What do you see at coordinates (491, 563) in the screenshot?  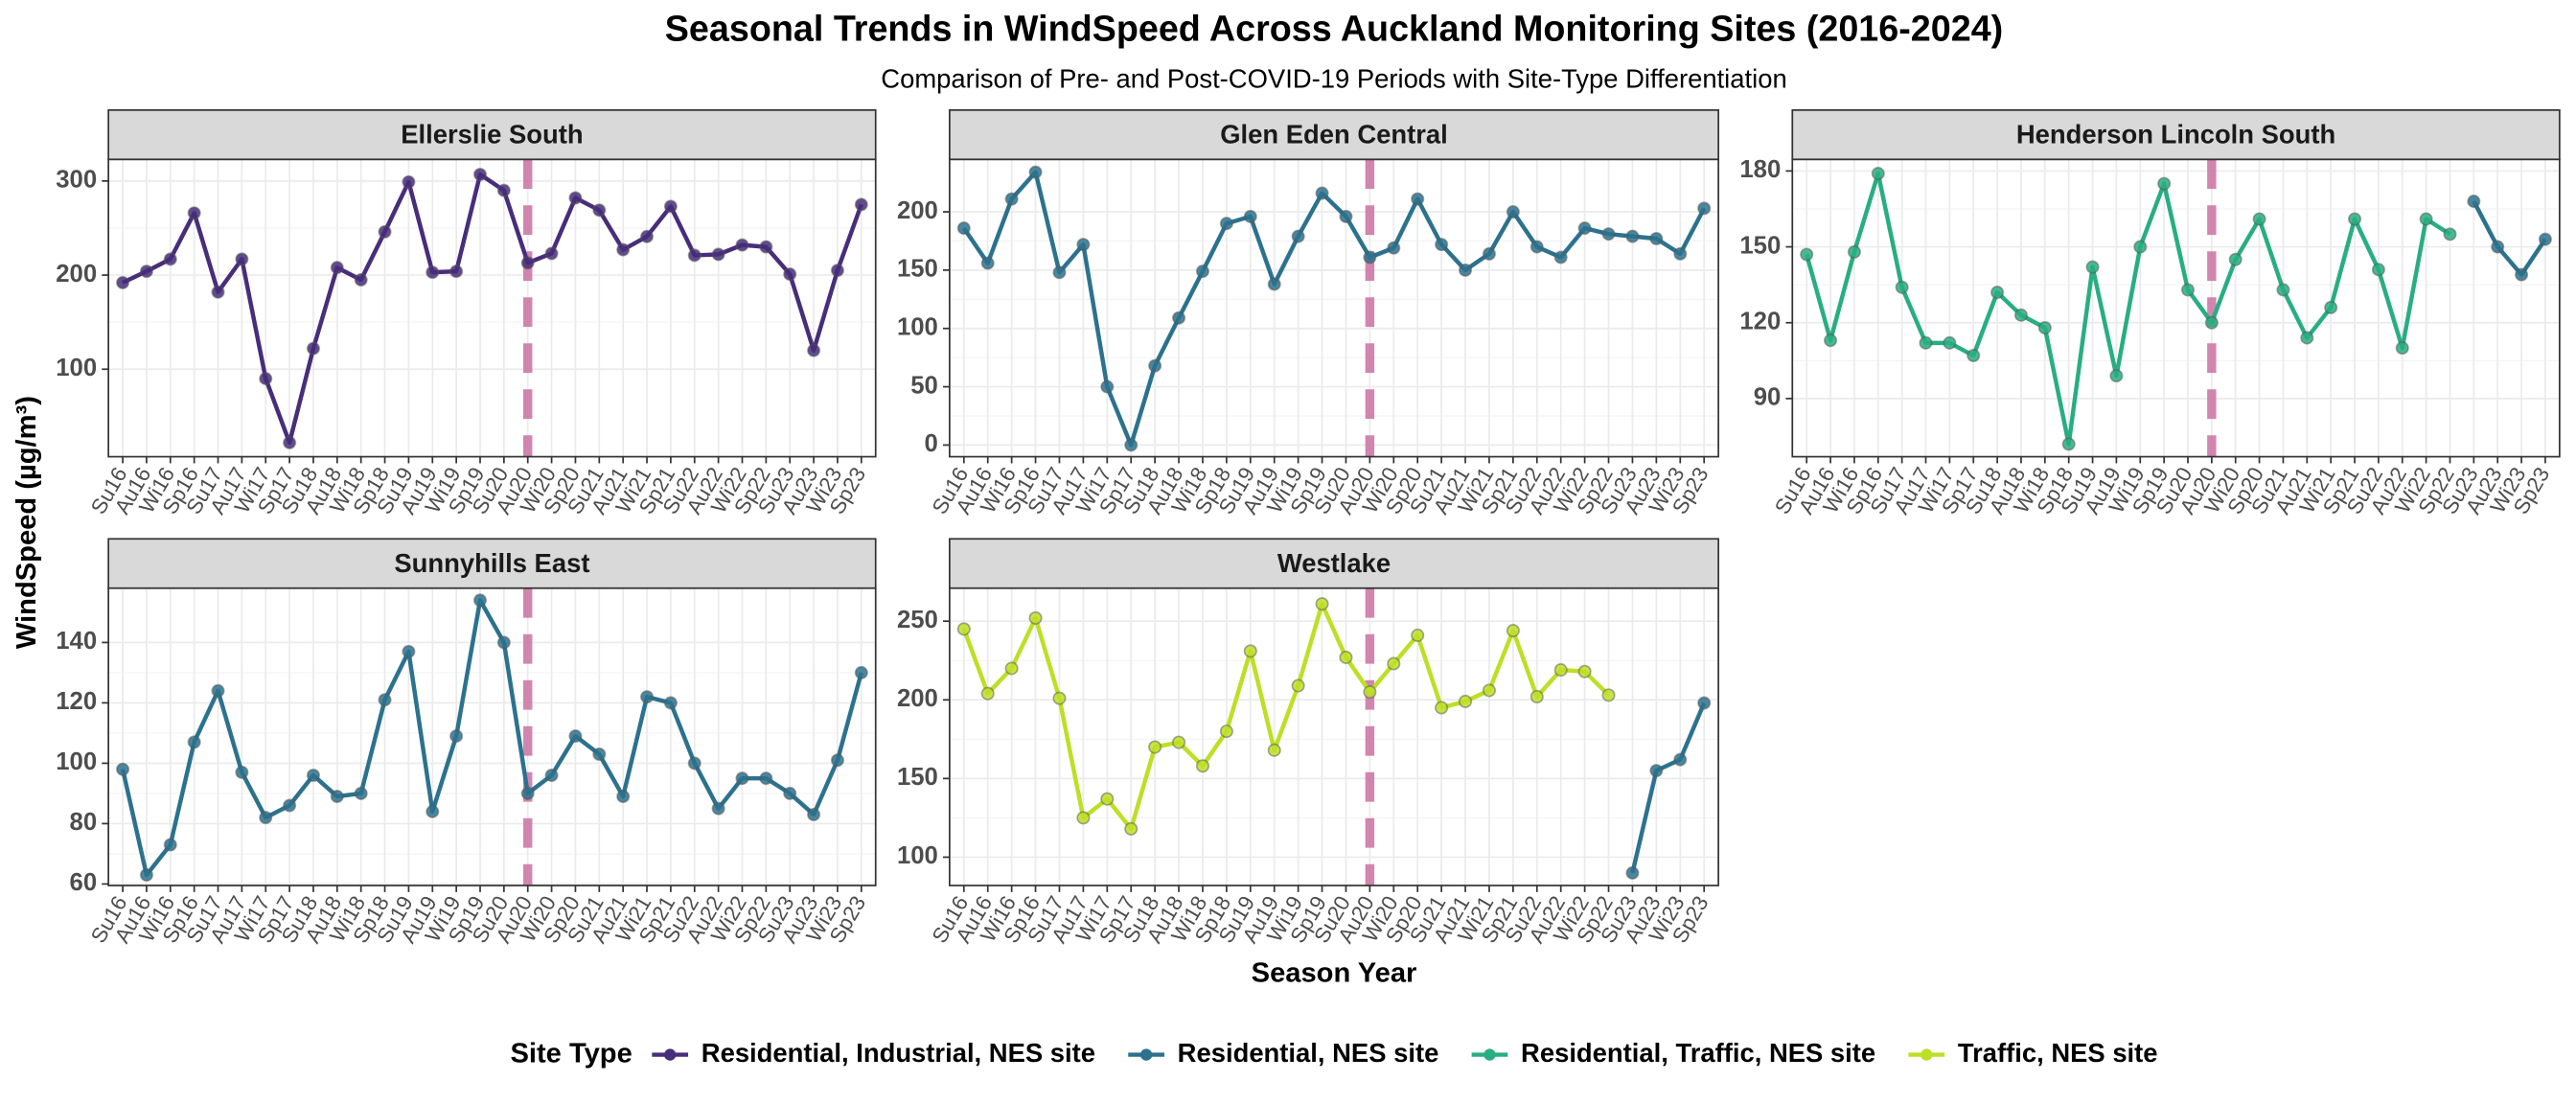 I see `strip-label: Sunnyhills East` at bounding box center [491, 563].